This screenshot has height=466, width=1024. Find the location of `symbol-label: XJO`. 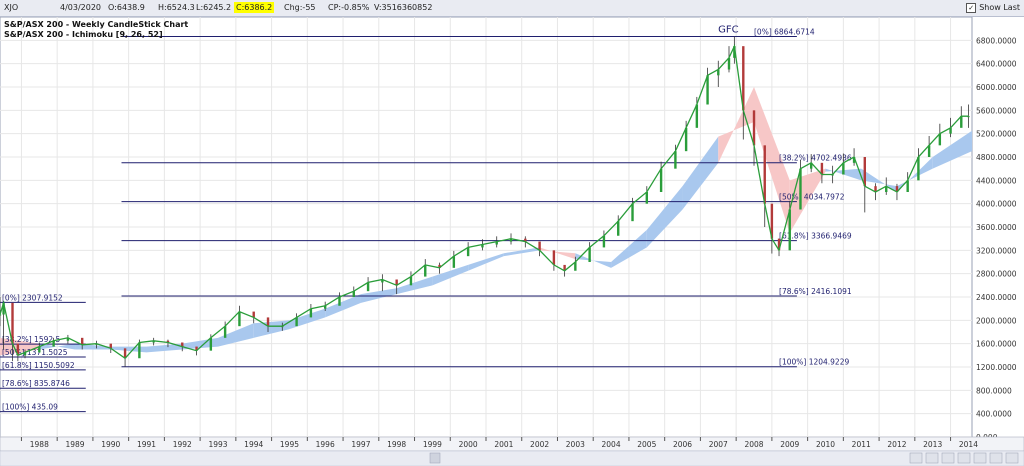

symbol-label: XJO is located at coordinates (11, 7).